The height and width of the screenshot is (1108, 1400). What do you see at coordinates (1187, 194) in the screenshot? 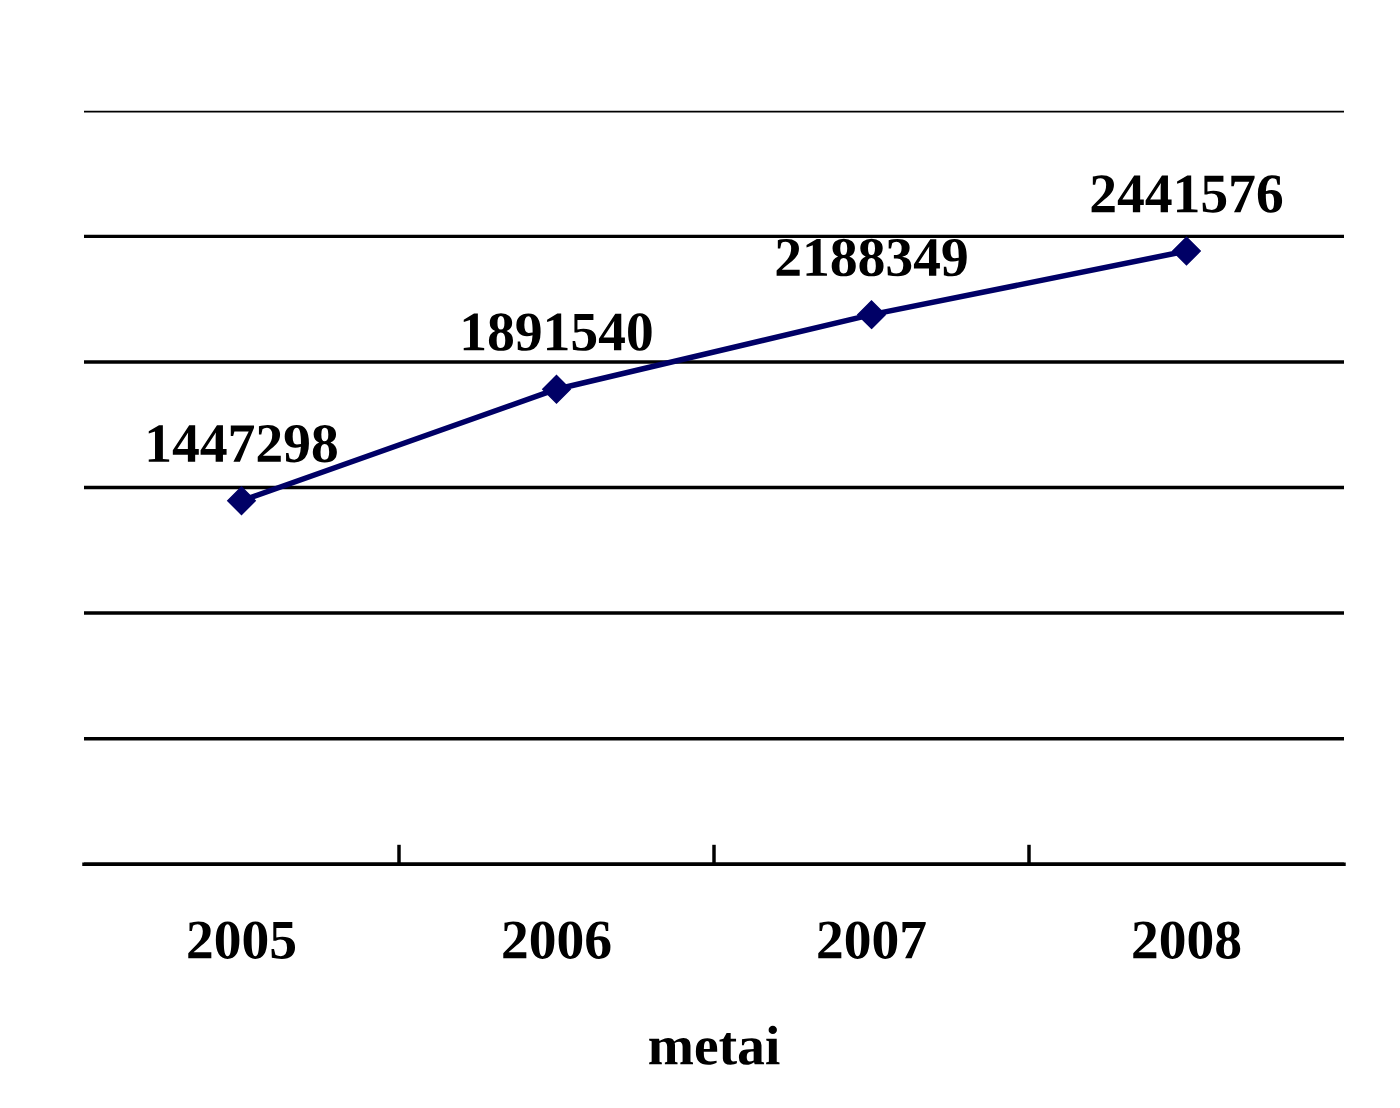
I see `data-label: 2441576` at bounding box center [1187, 194].